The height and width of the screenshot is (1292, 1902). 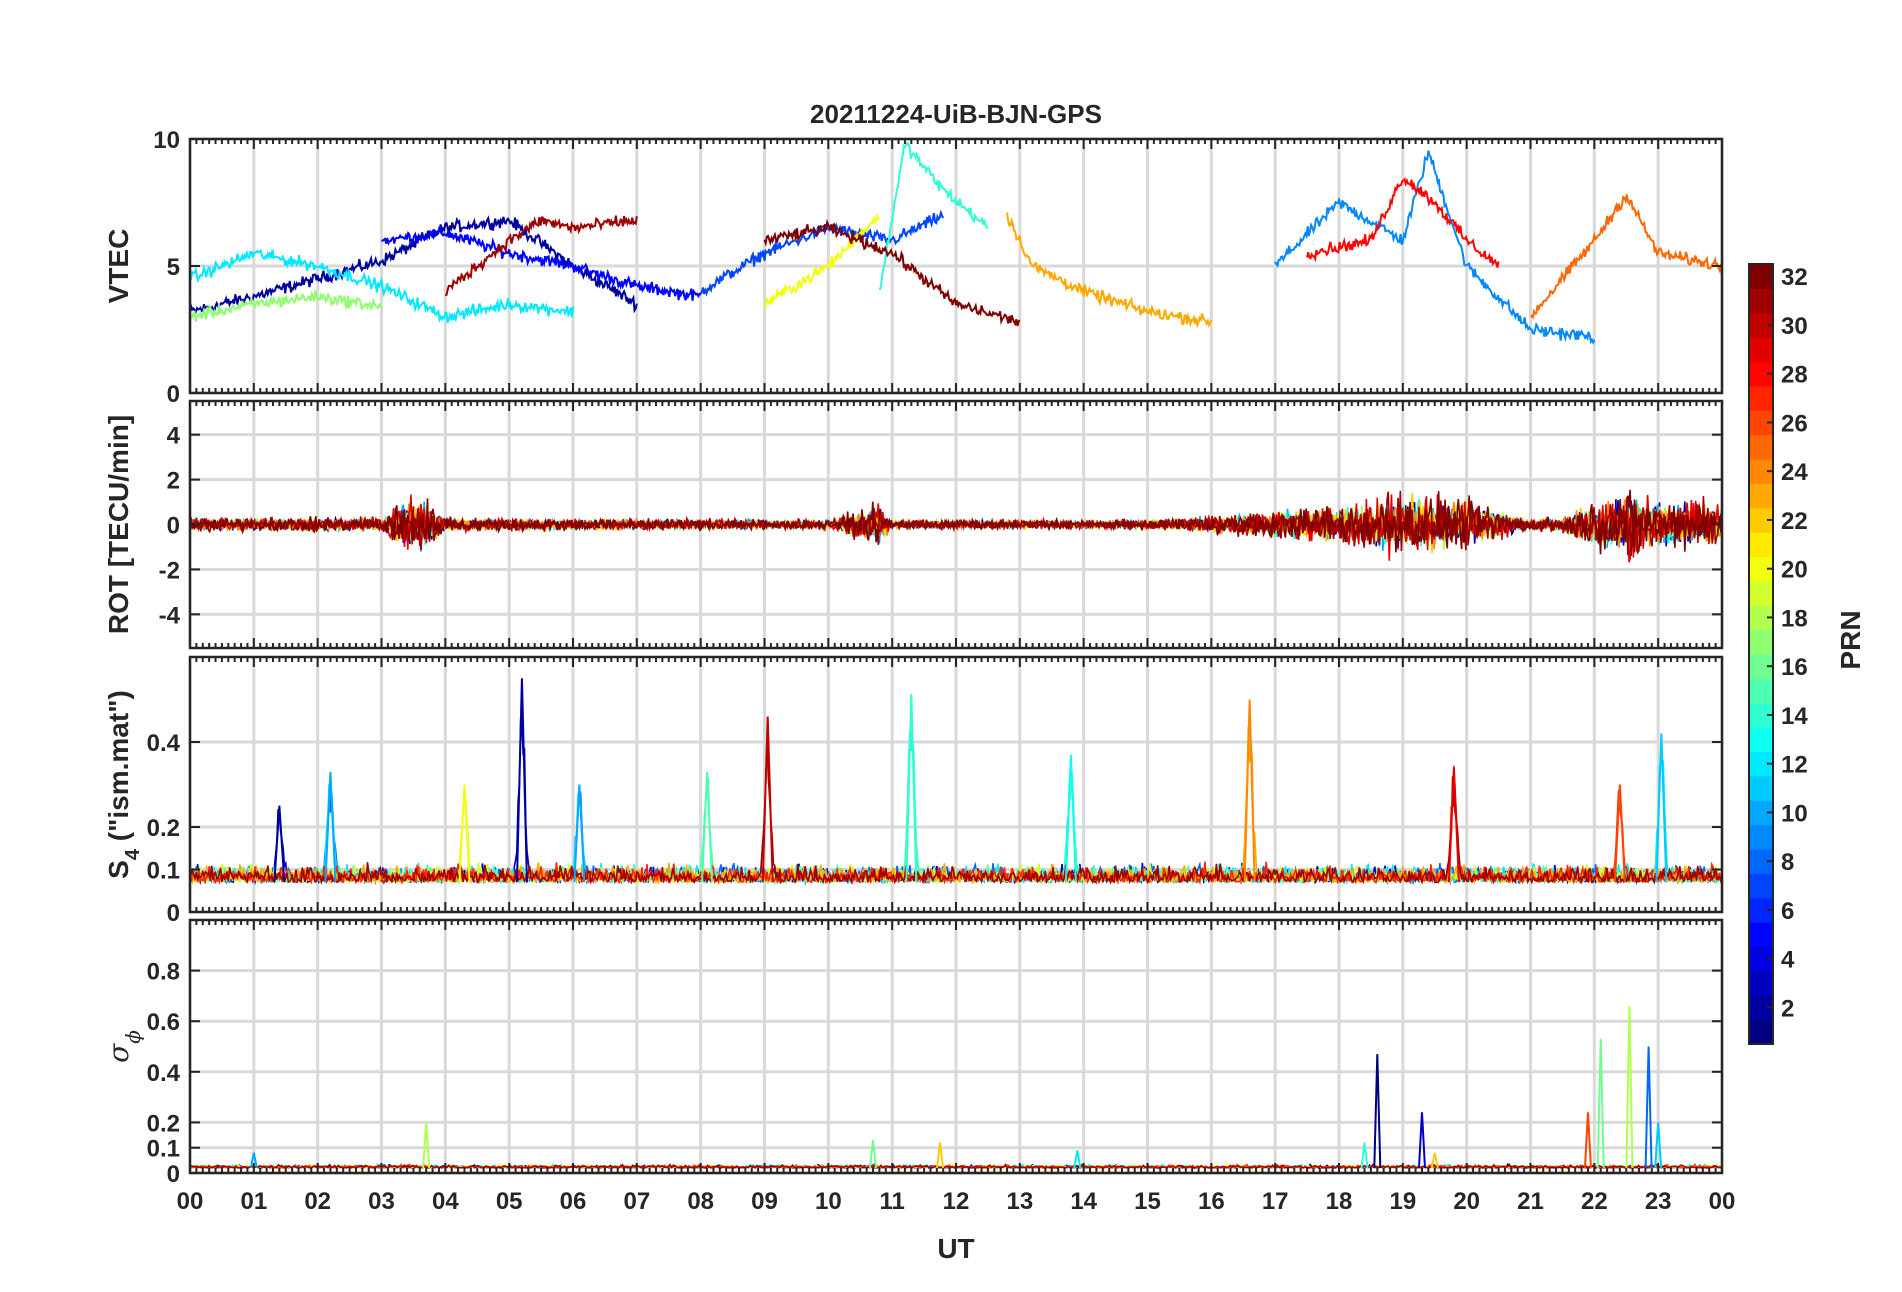 What do you see at coordinates (636, 1201) in the screenshot?
I see `x-tick-label: 07` at bounding box center [636, 1201].